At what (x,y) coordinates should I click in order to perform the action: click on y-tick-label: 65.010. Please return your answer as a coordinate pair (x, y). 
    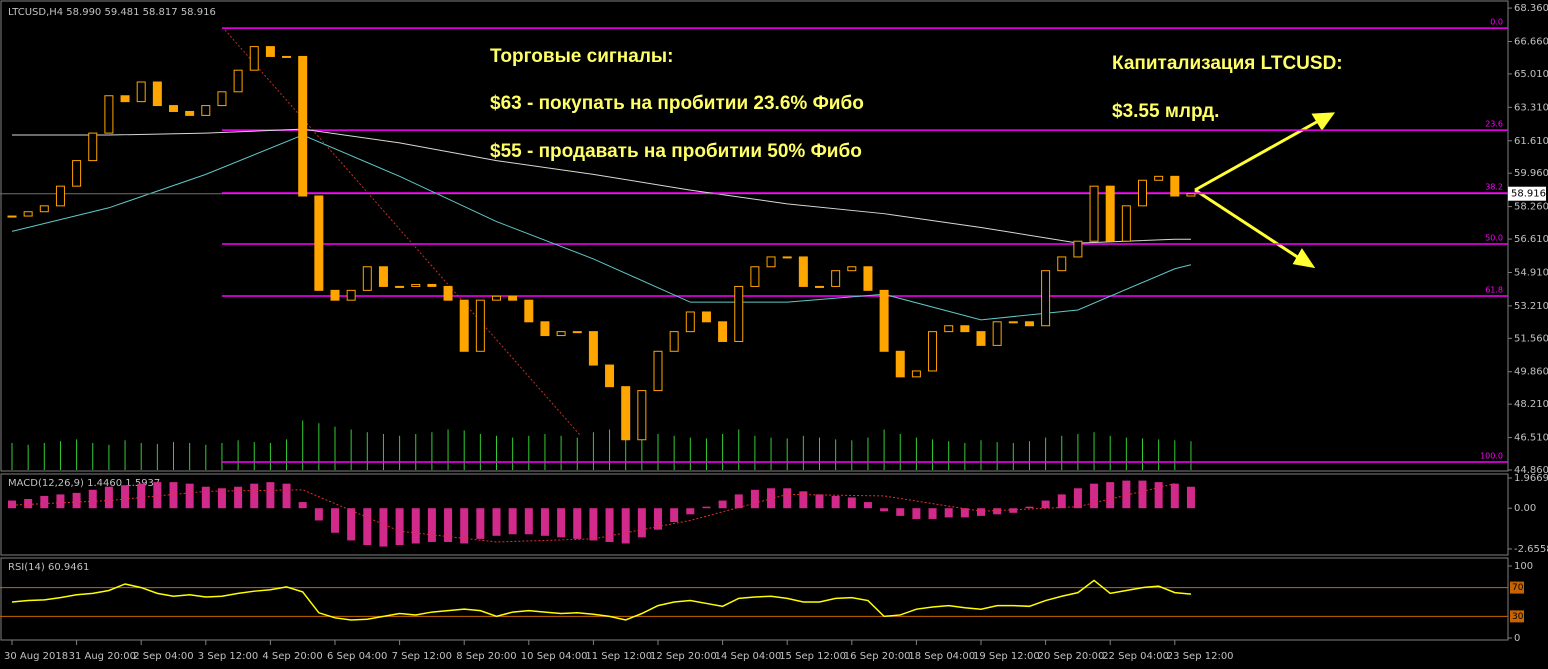
    Looking at the image, I should click on (1531, 74).